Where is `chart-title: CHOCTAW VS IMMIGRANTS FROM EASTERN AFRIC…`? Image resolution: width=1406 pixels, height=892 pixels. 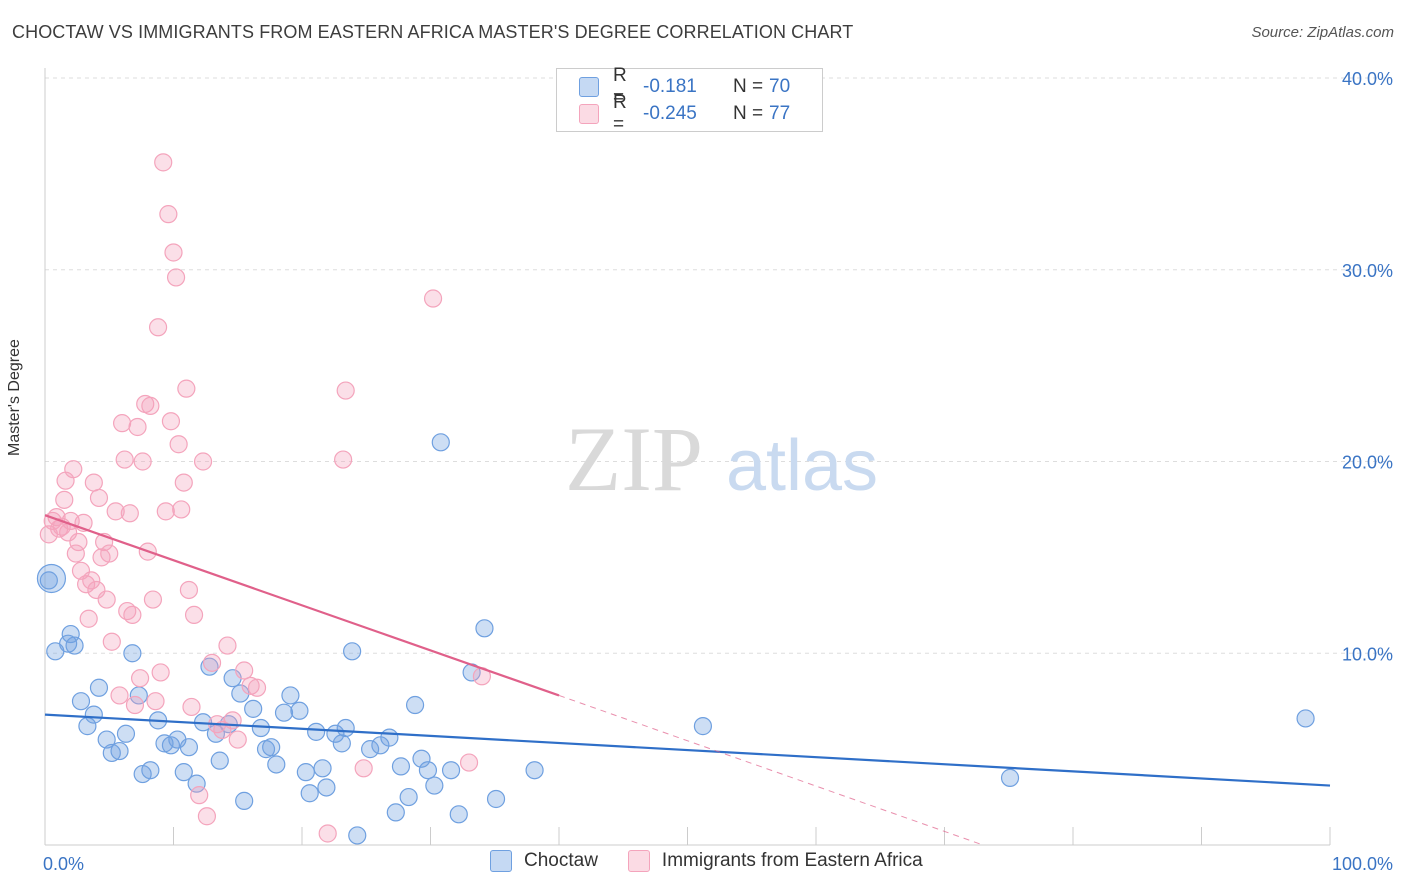
chart-title: CHOCTAW VS IMMIGRANTS FROM EASTERN AFRIC… is located at coordinates (433, 32).